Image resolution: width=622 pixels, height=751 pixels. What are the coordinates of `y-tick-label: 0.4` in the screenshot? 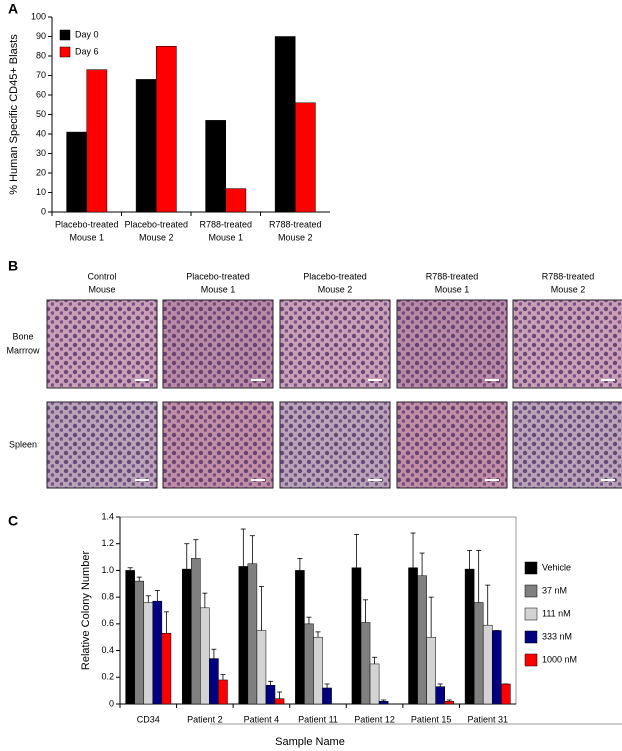 It's located at (107, 650).